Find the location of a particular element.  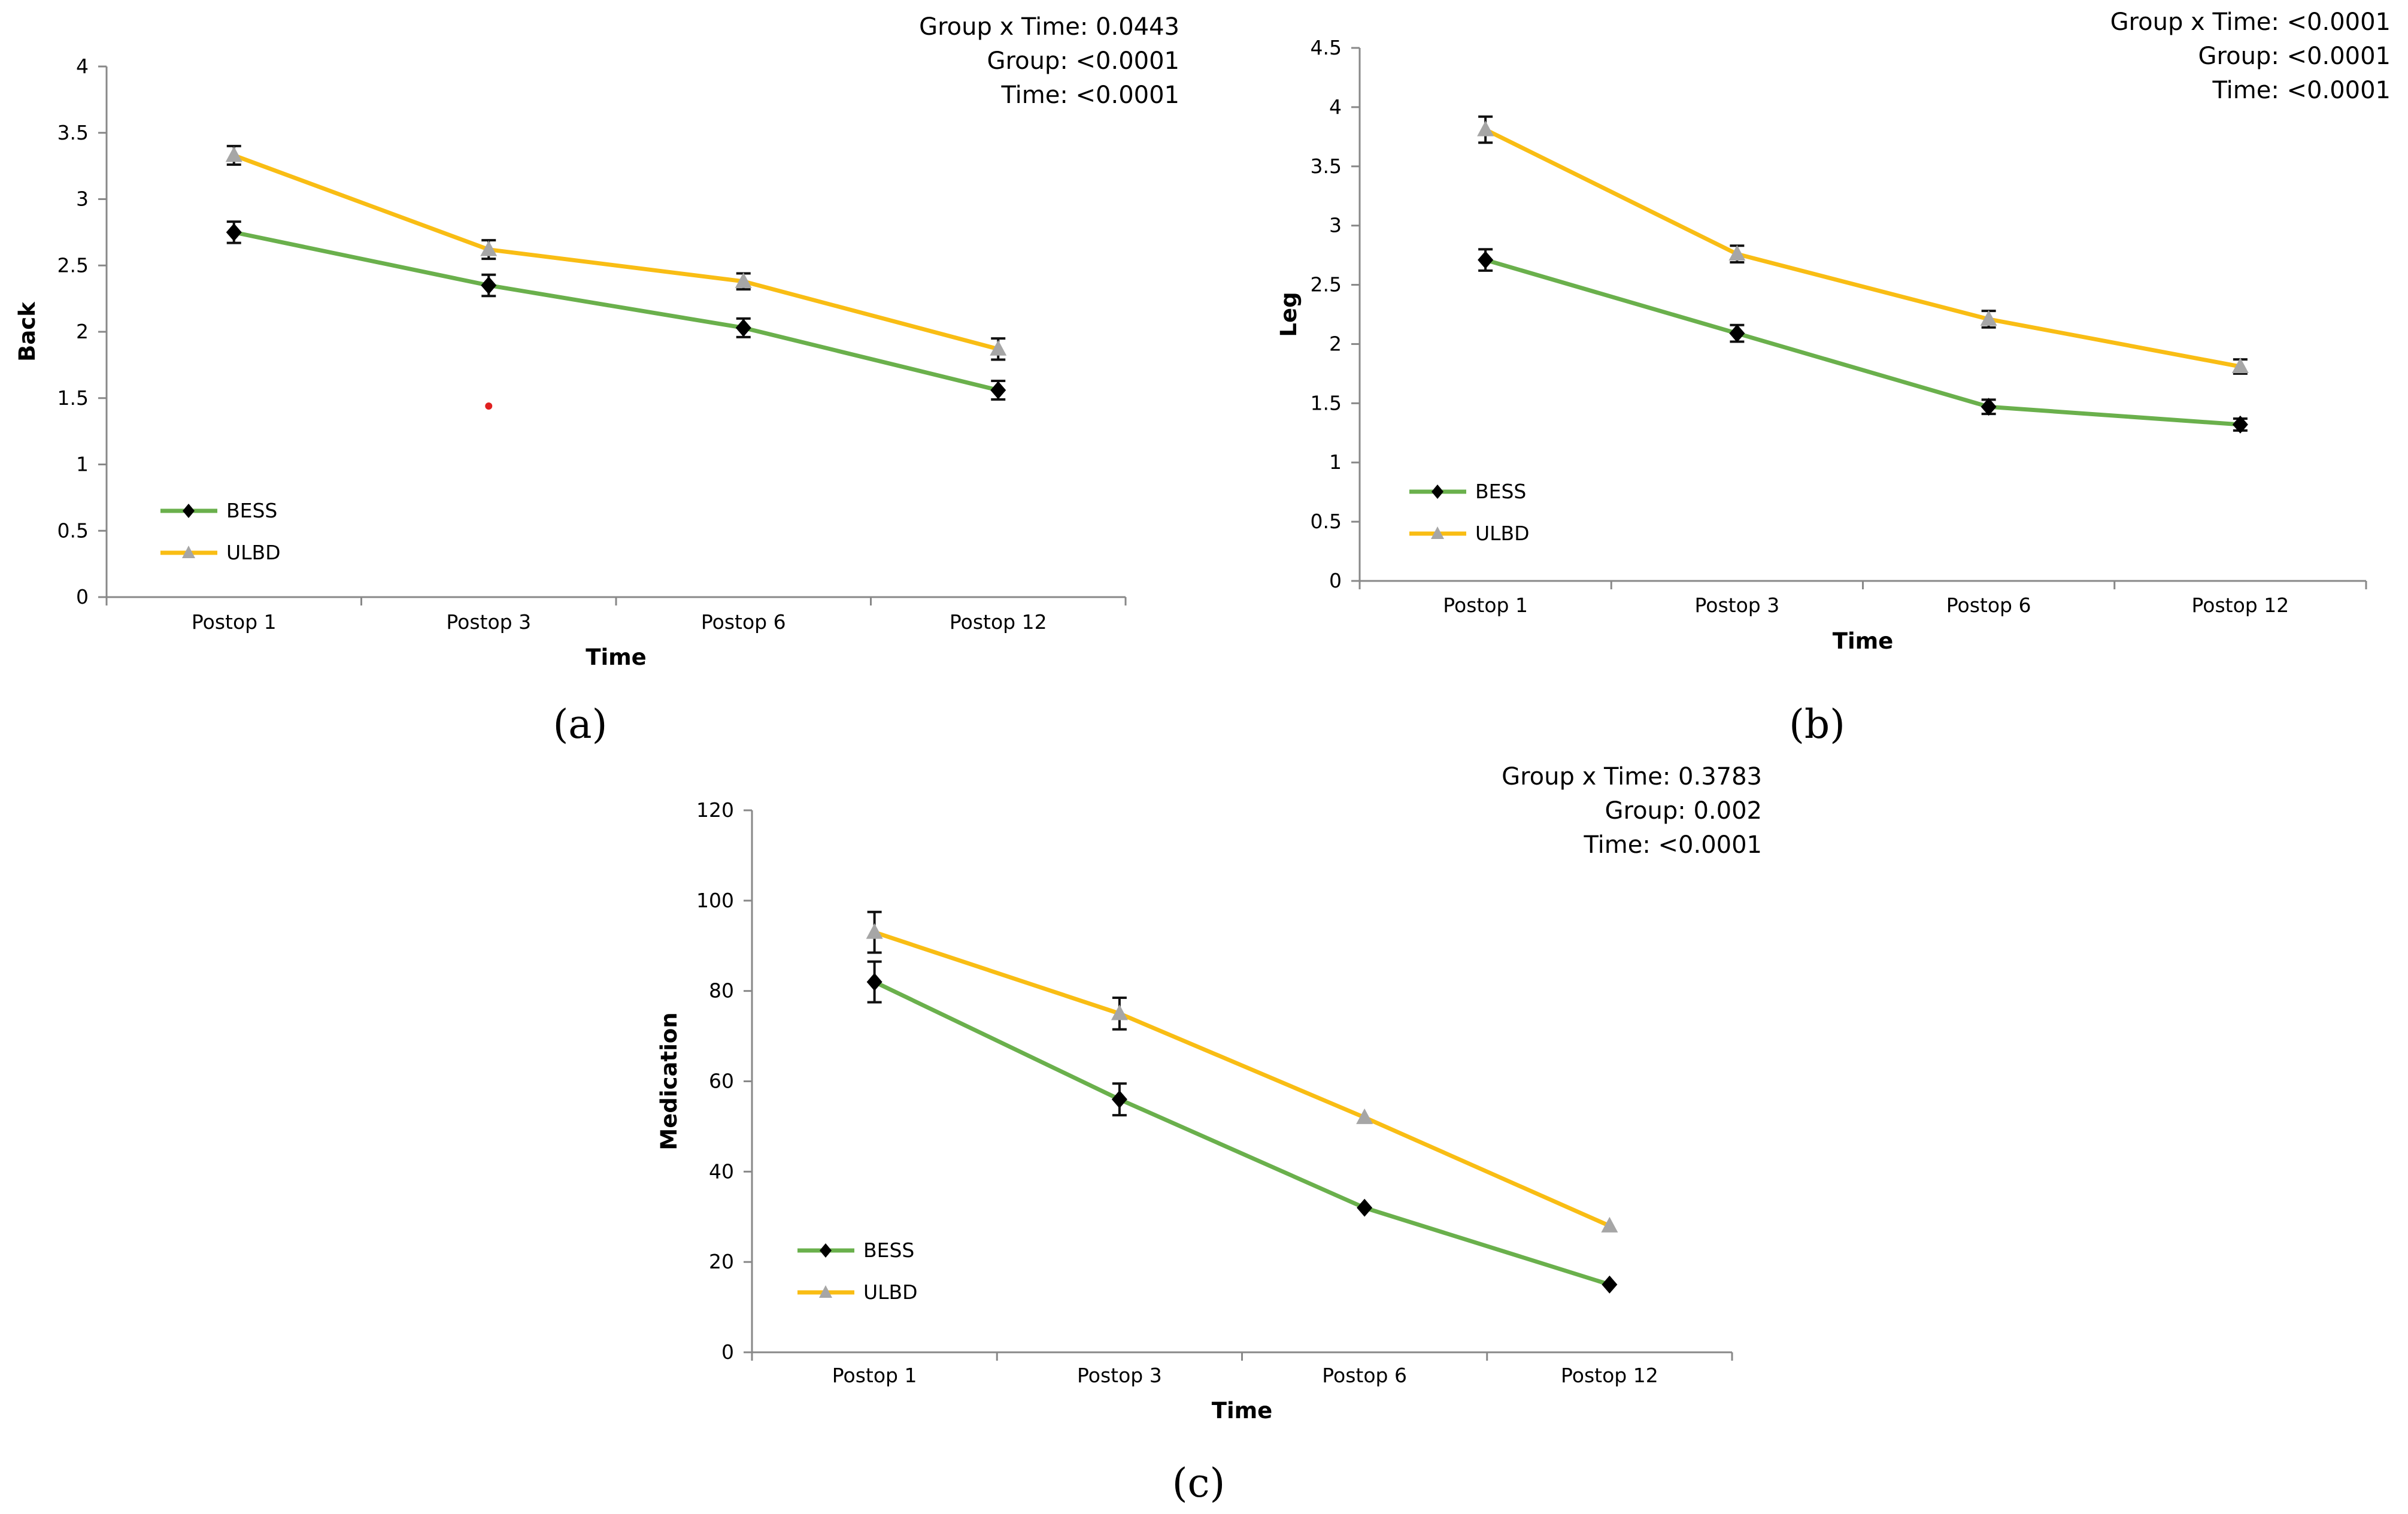

y-tick-label: 20 is located at coordinates (721, 1261).